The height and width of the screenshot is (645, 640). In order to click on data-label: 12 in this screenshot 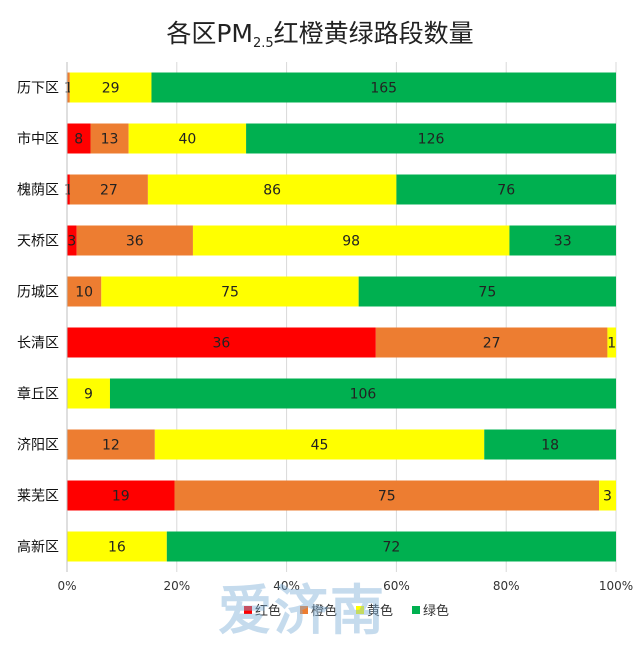, I will do `click(111, 446)`.